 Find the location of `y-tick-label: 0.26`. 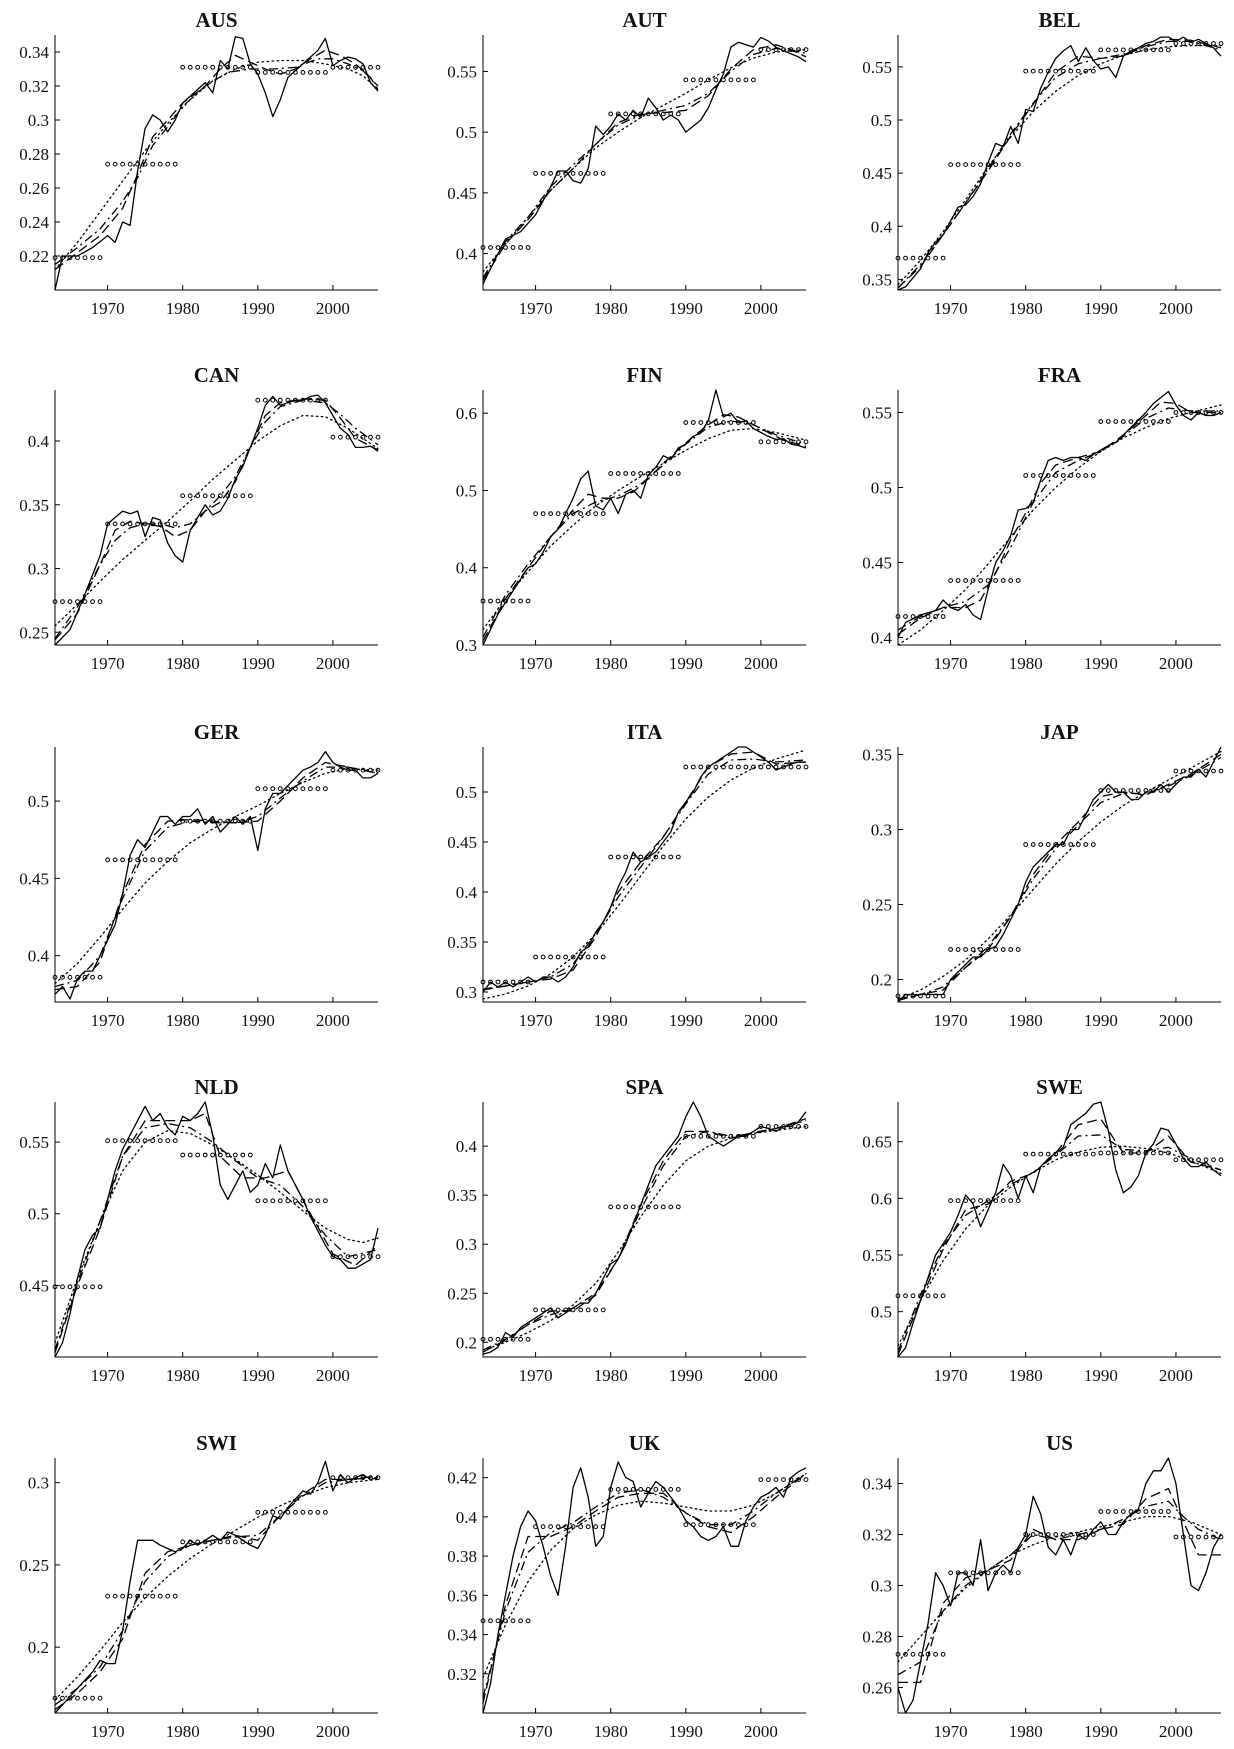

y-tick-label: 0.26 is located at coordinates (34, 188).